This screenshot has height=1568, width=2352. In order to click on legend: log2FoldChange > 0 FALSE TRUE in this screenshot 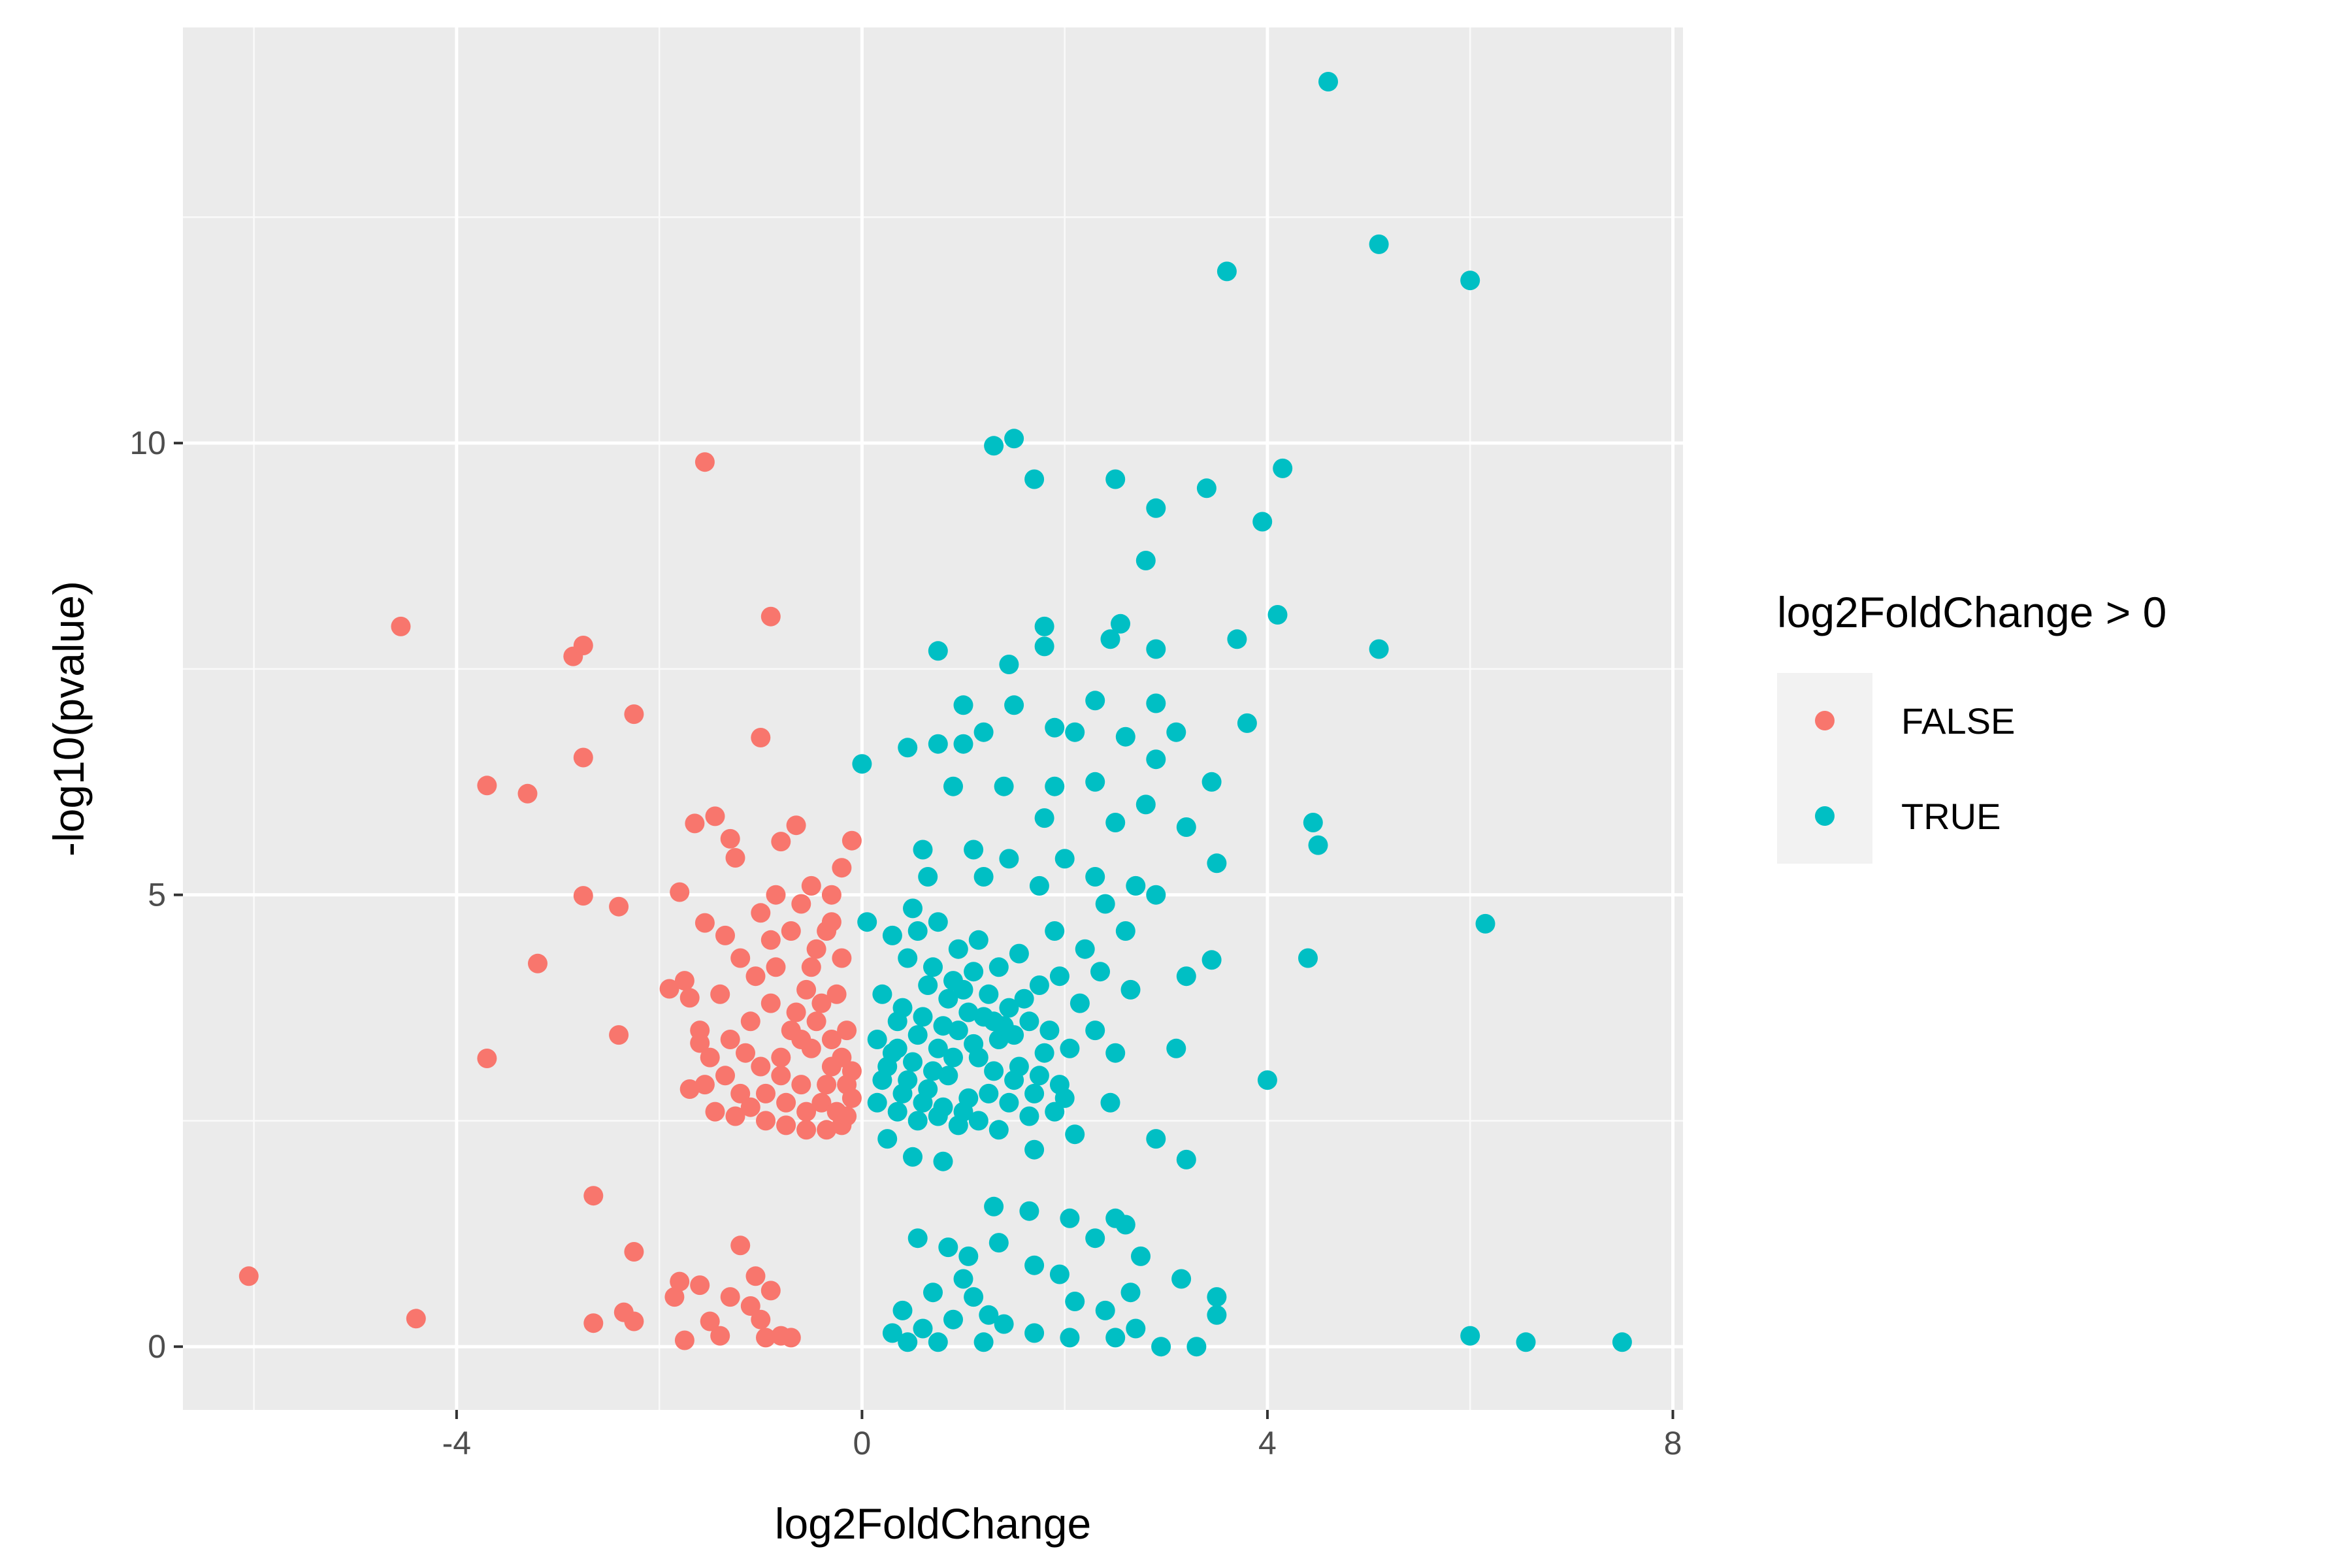, I will do `click(1971, 726)`.